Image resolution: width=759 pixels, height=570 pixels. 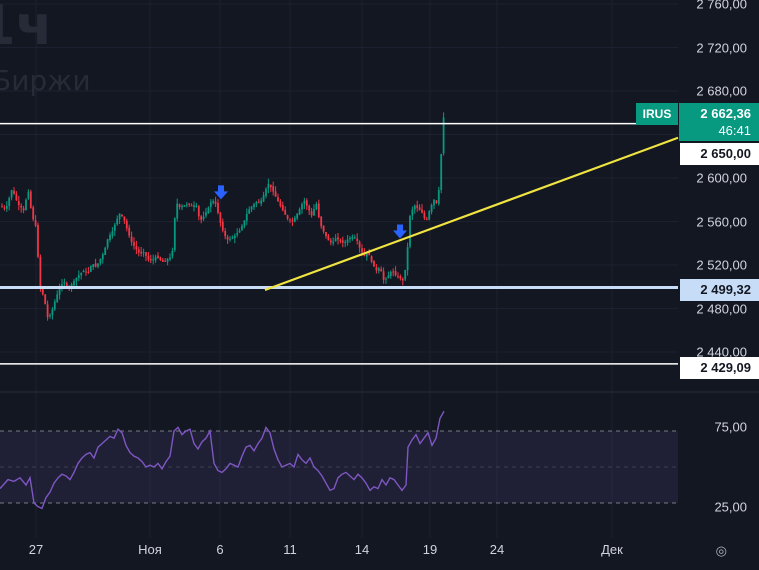 I want to click on time-tick: 27, so click(x=36, y=549).